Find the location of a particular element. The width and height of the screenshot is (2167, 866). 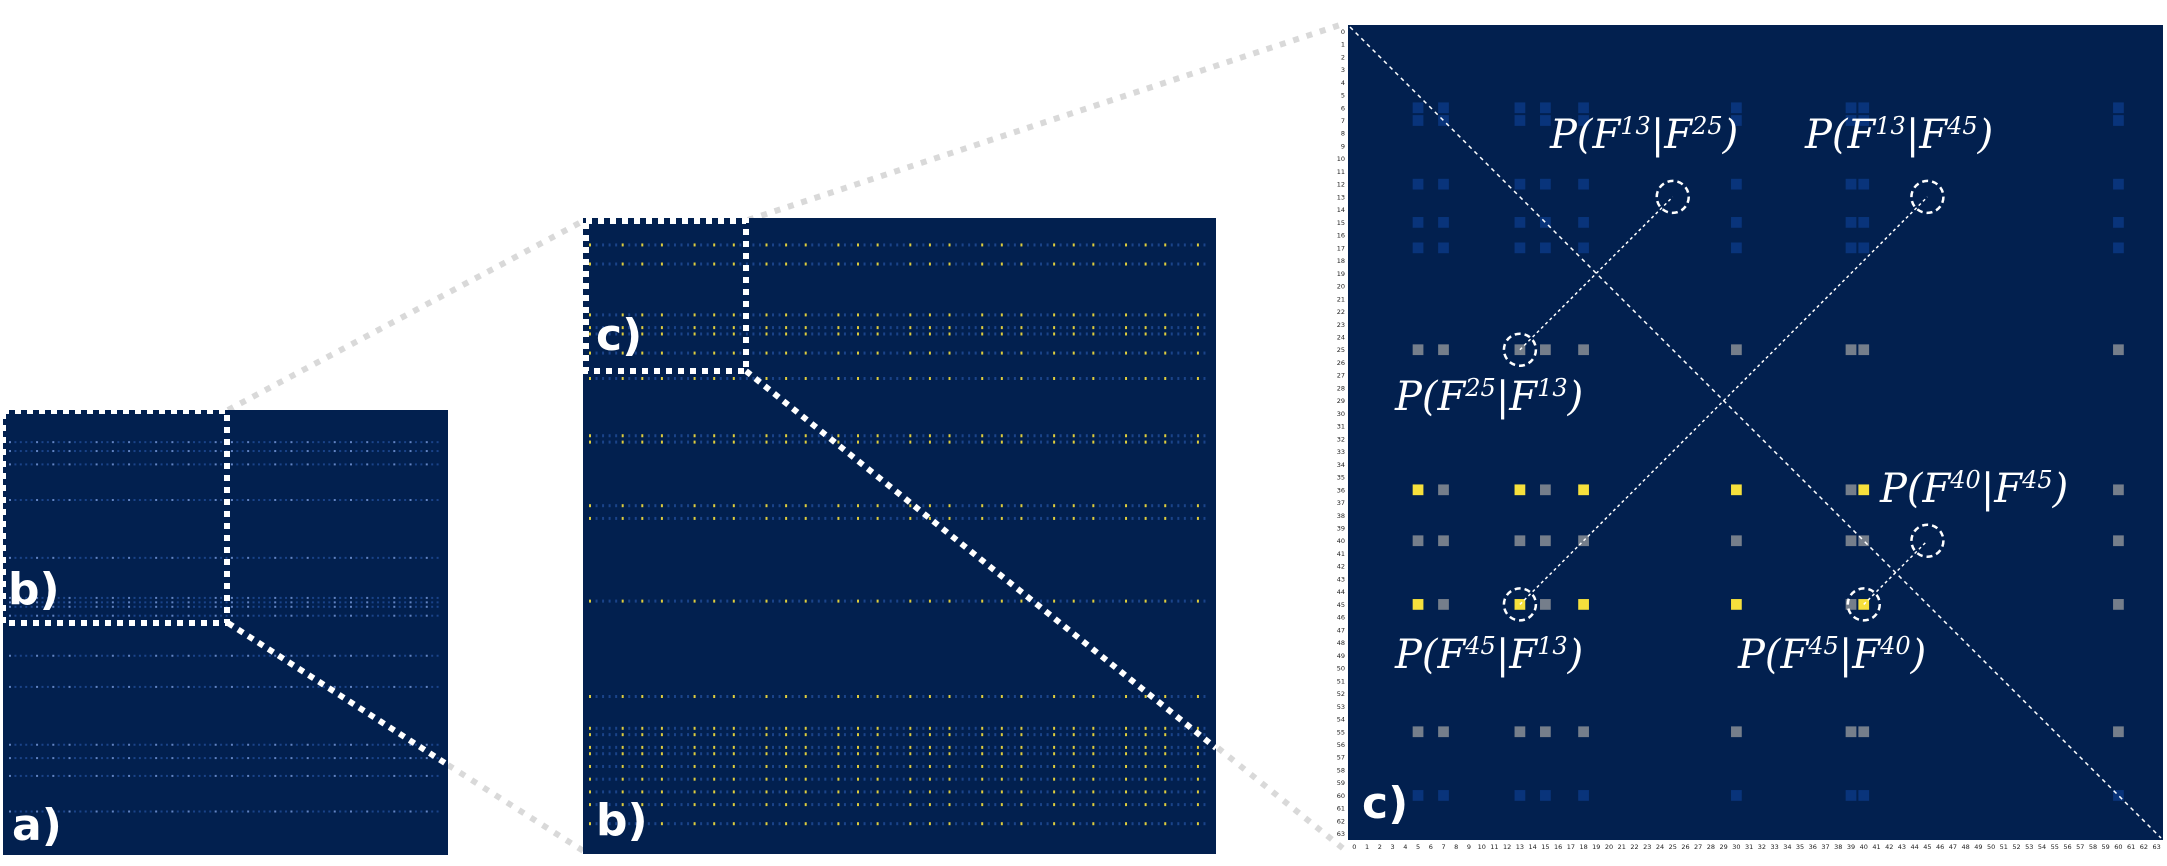

x-tick-label: 4 is located at coordinates (1405, 847).